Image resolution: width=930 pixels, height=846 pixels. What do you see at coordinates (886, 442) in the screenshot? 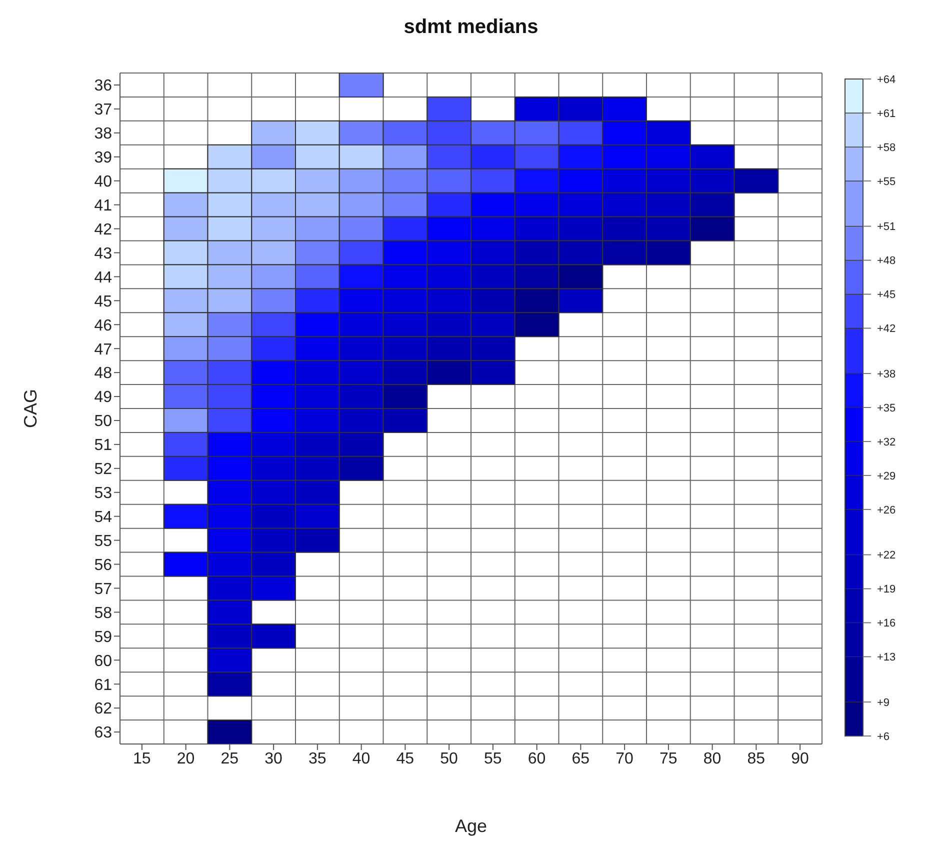
I see `color-bar-label: +32` at bounding box center [886, 442].